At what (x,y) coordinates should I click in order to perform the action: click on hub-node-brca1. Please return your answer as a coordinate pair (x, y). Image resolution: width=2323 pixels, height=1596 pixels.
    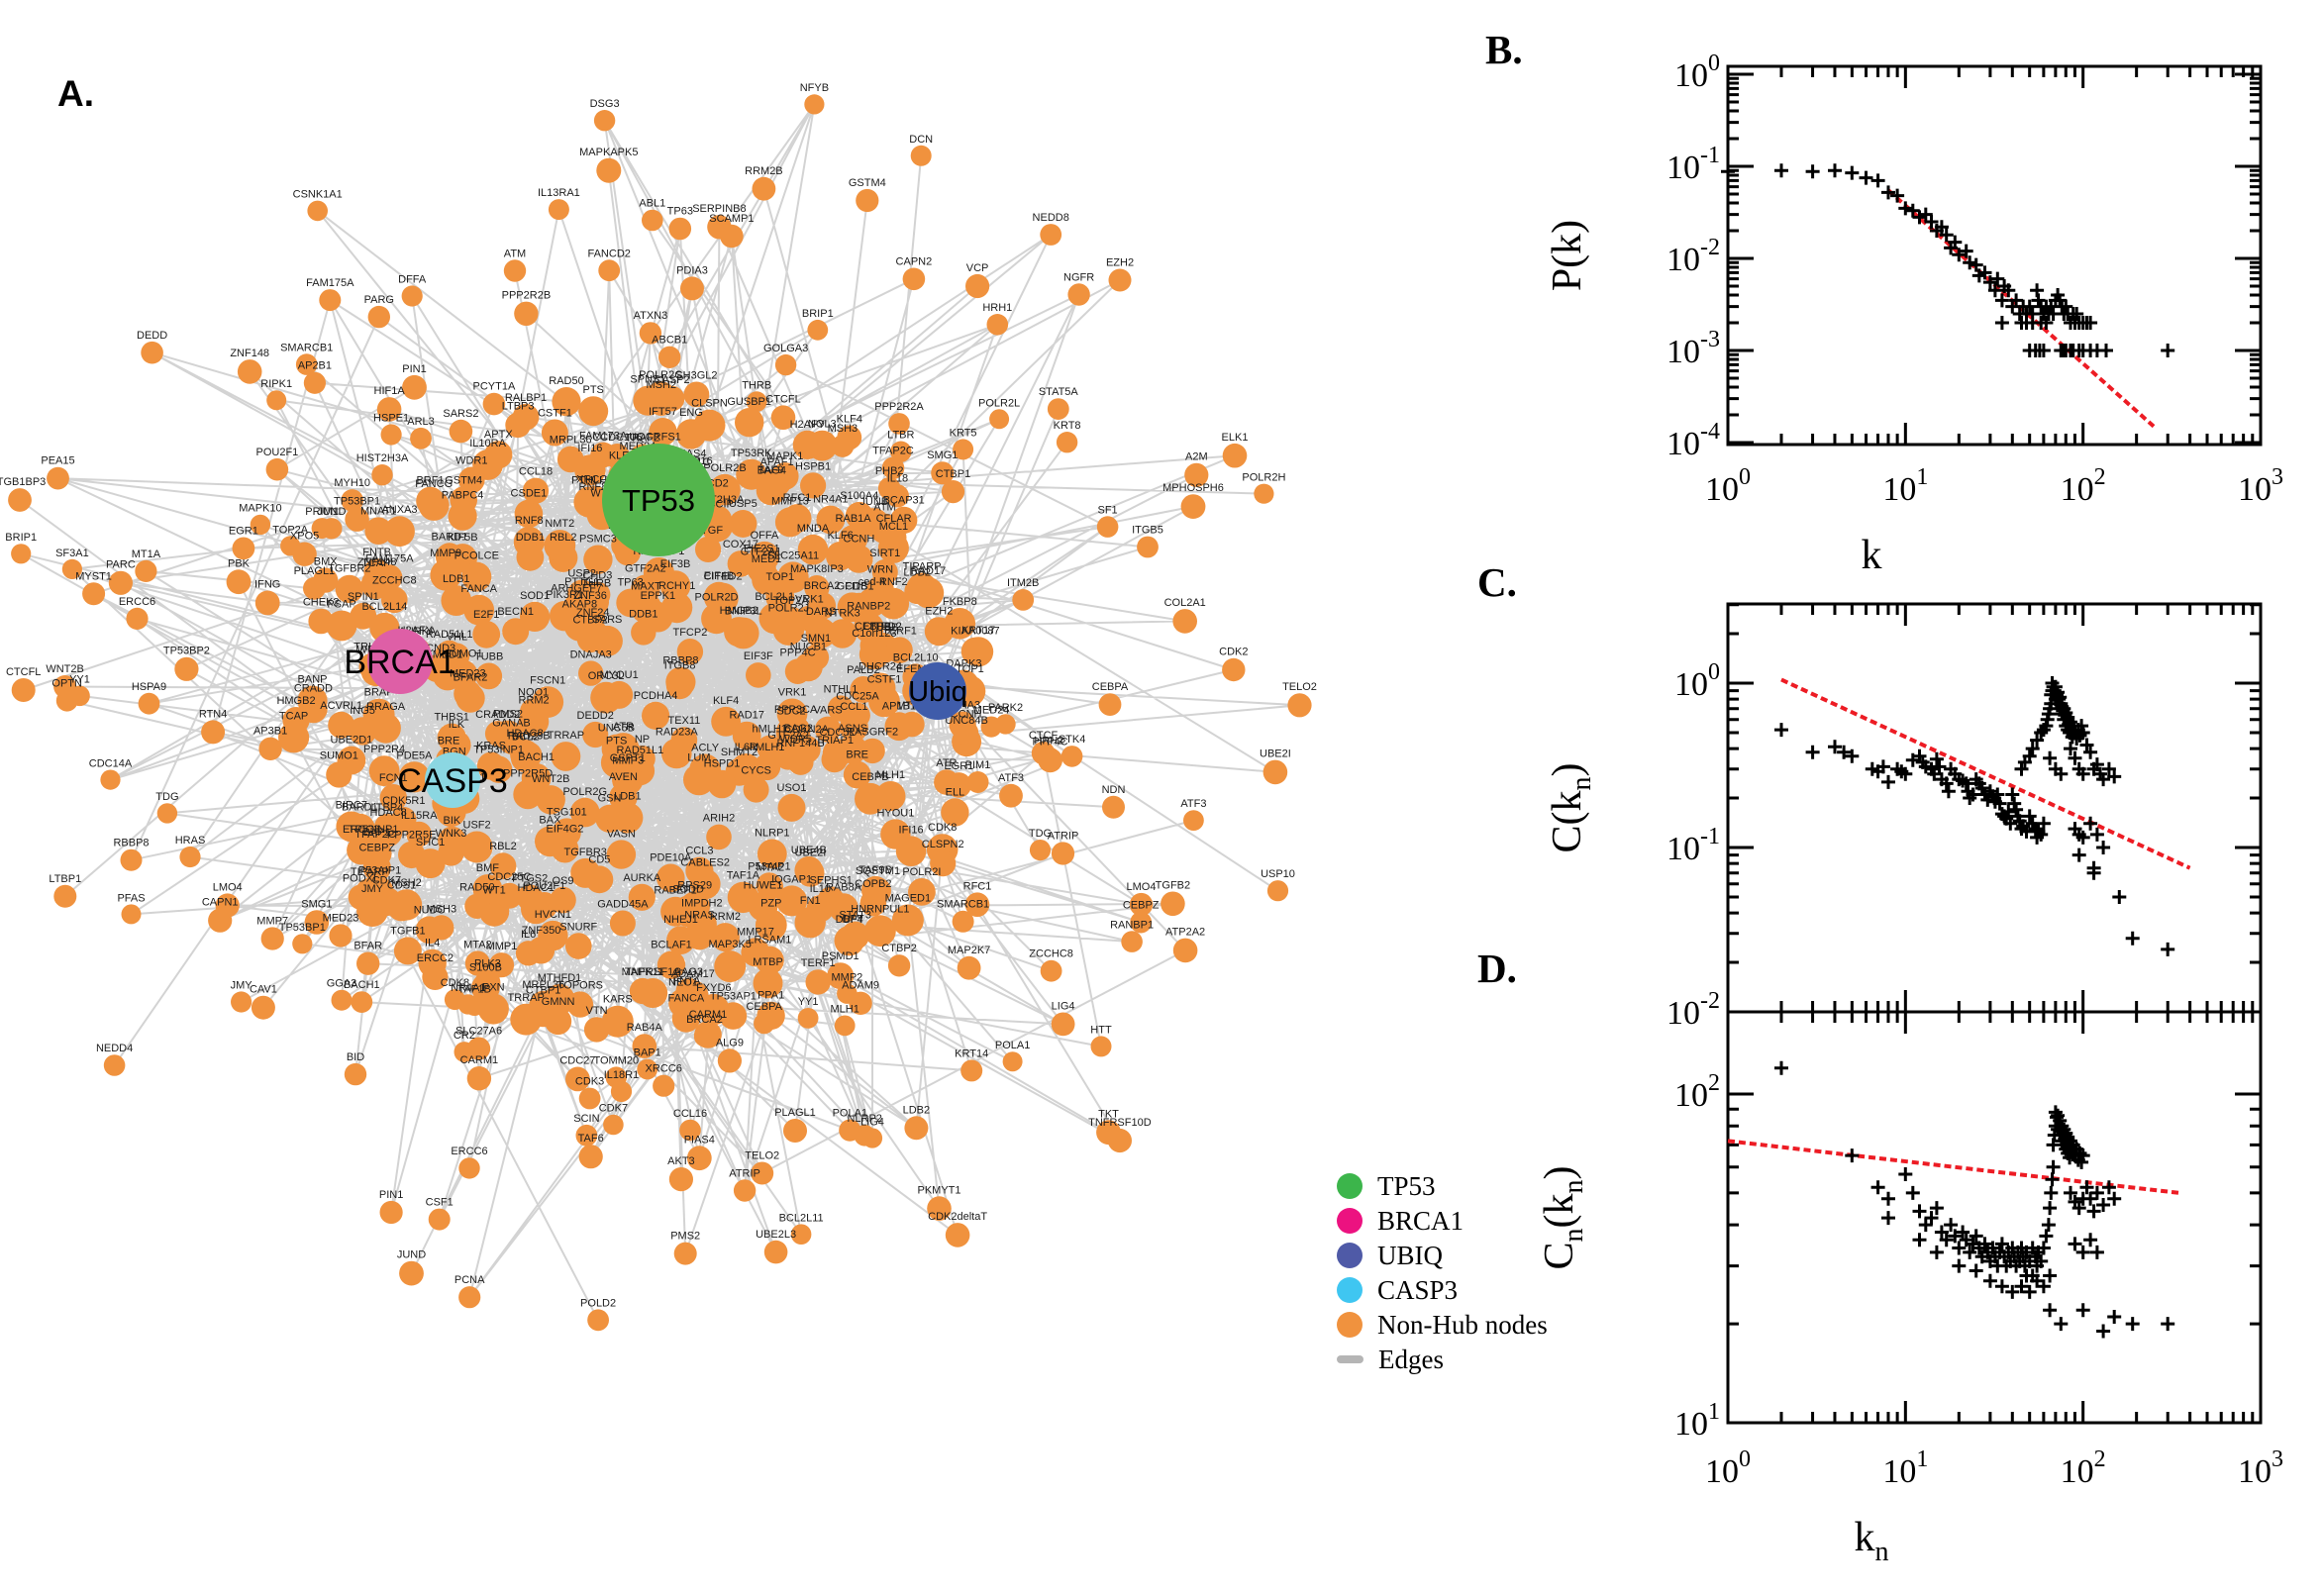
    Looking at the image, I should click on (400, 661).